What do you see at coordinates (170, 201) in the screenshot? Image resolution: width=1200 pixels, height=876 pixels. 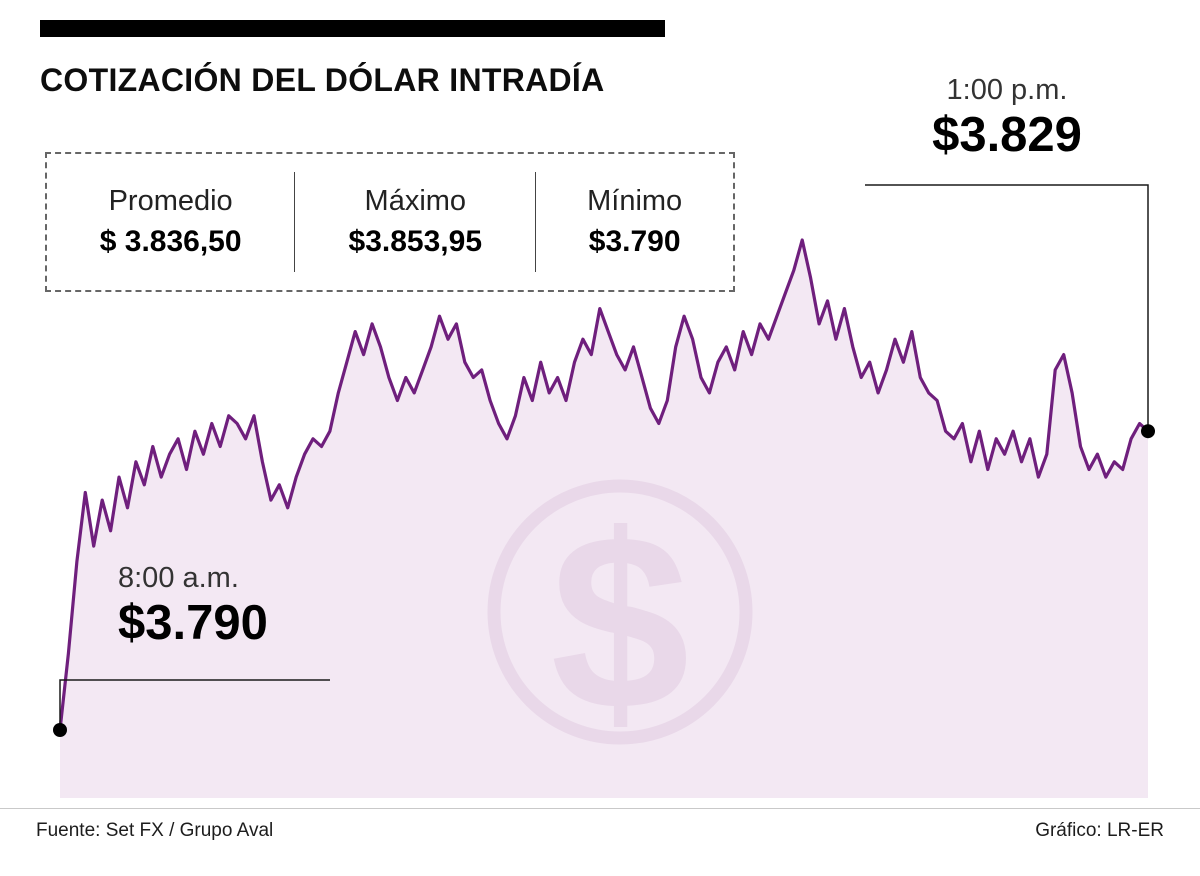 I see `stat-promedio-label: Promedio` at bounding box center [170, 201].